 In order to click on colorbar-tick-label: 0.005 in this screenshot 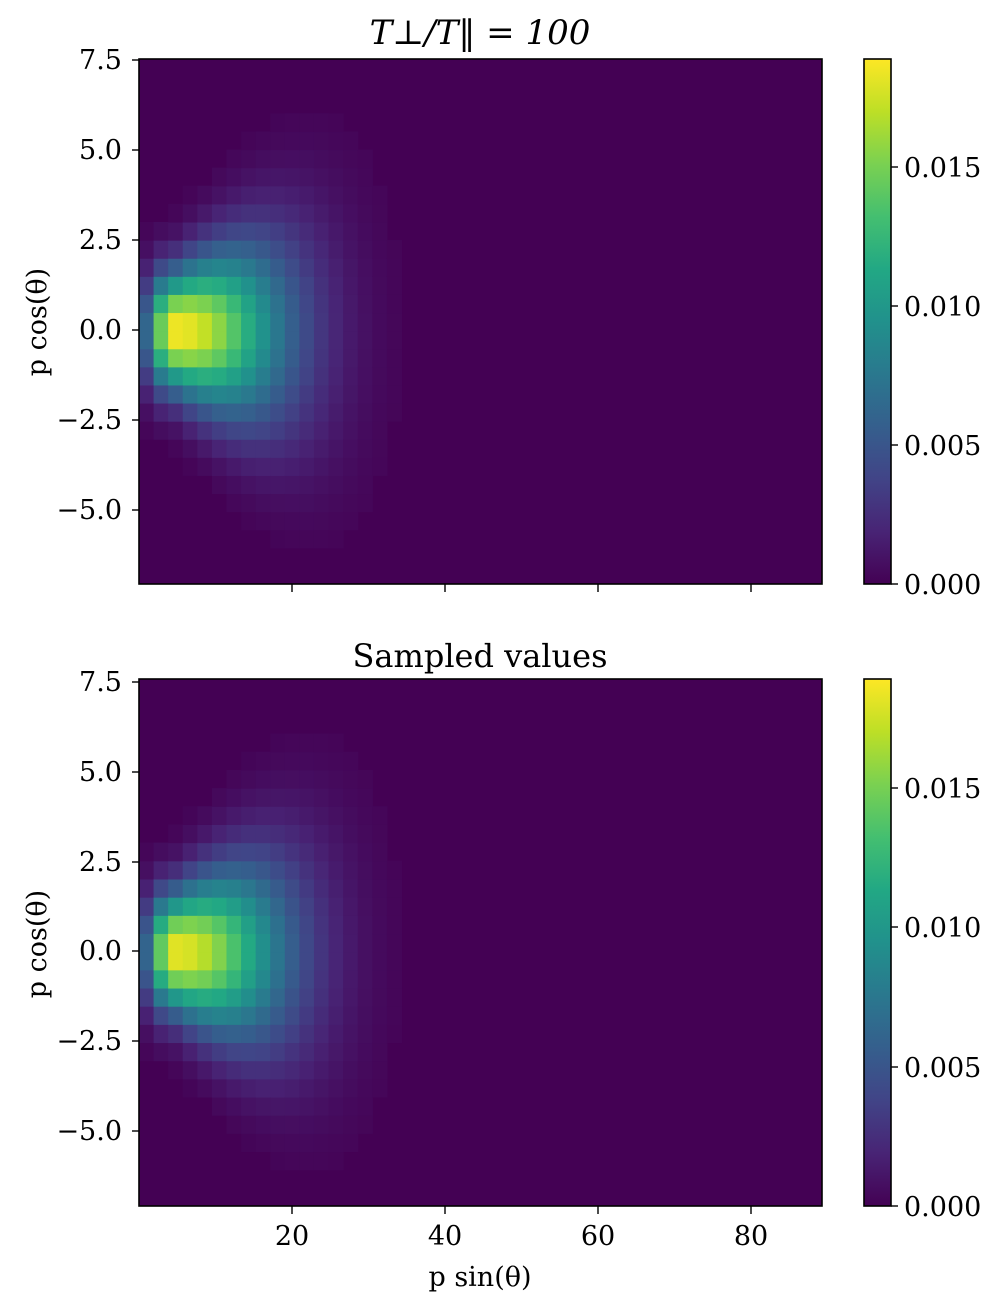, I will do `click(942, 446)`.